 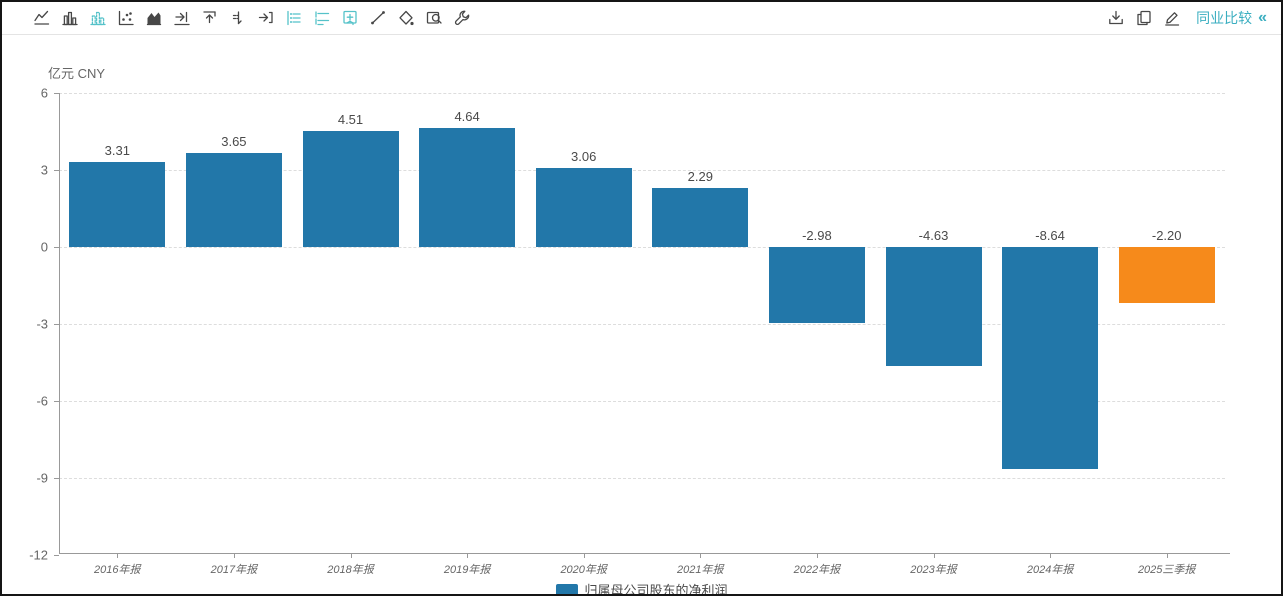 What do you see at coordinates (44, 247) in the screenshot?
I see `y-axis-label: 0` at bounding box center [44, 247].